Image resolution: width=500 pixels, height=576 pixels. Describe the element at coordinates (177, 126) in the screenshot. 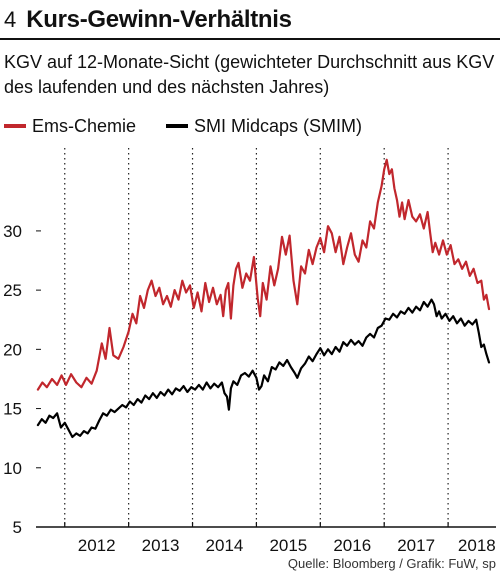

I see `legend-swatch-smim` at that location.